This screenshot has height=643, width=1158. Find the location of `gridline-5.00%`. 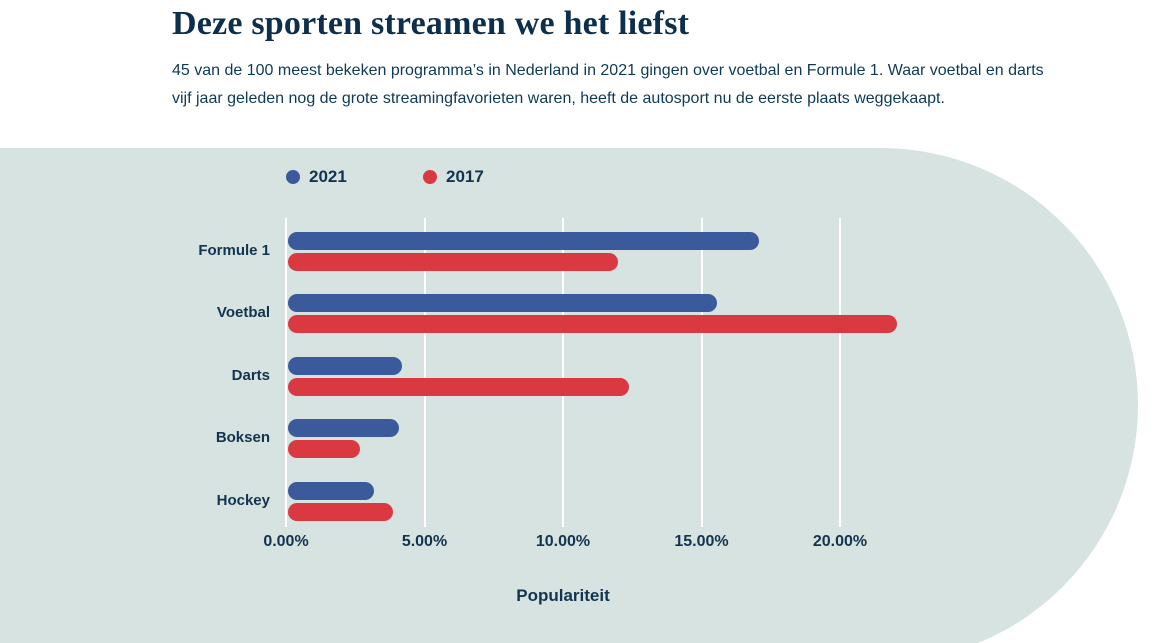

gridline-5.00% is located at coordinates (424, 372).